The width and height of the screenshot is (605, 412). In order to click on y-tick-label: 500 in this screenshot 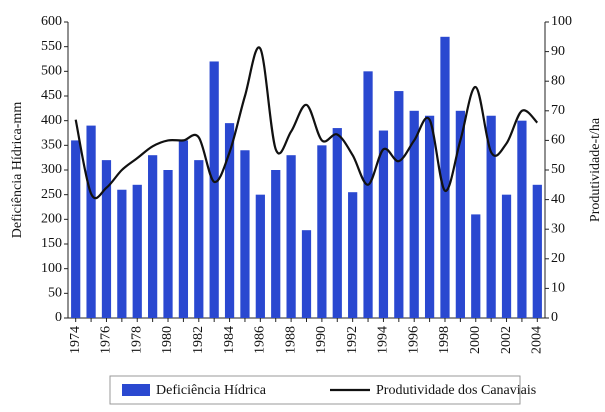, I will do `click(51, 71)`.